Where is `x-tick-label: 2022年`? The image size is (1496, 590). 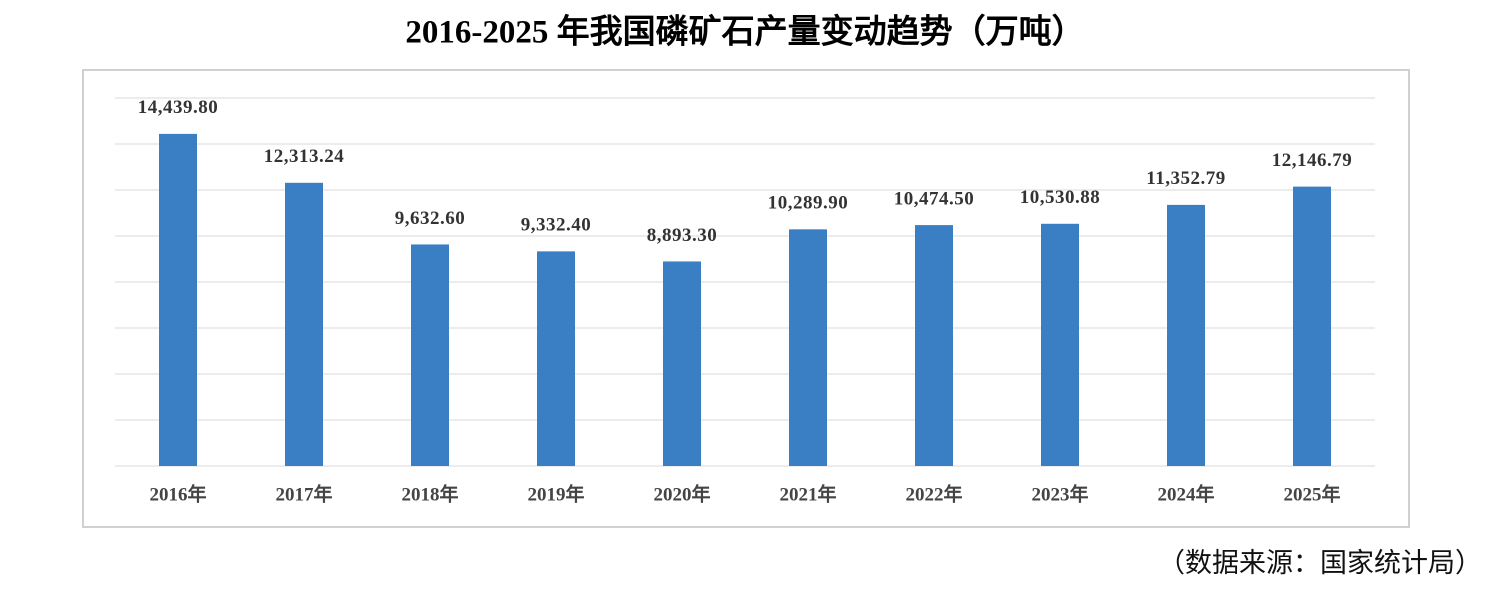 x-tick-label: 2022年 is located at coordinates (933, 493).